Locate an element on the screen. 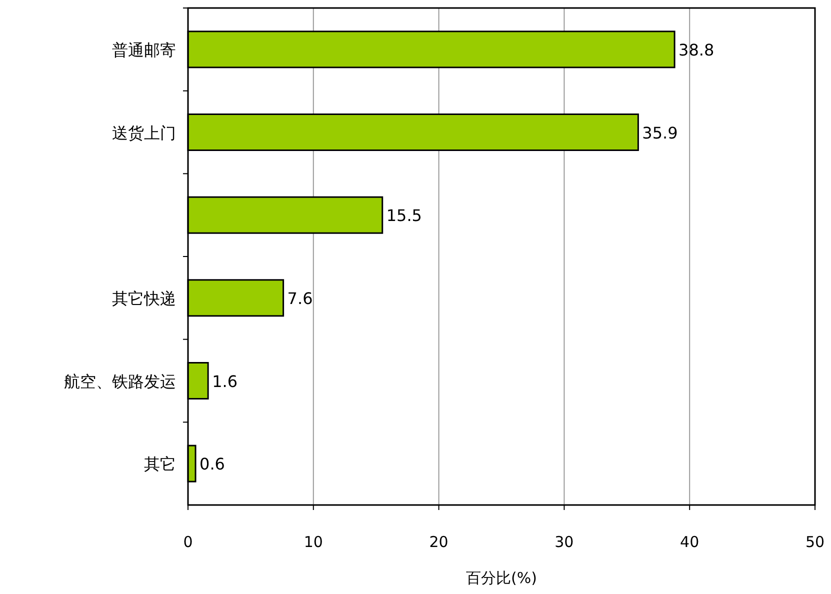 Image resolution: width=831 pixels, height=594 pixels. y-tick-label: 普通邮寄 is located at coordinates (144, 50).